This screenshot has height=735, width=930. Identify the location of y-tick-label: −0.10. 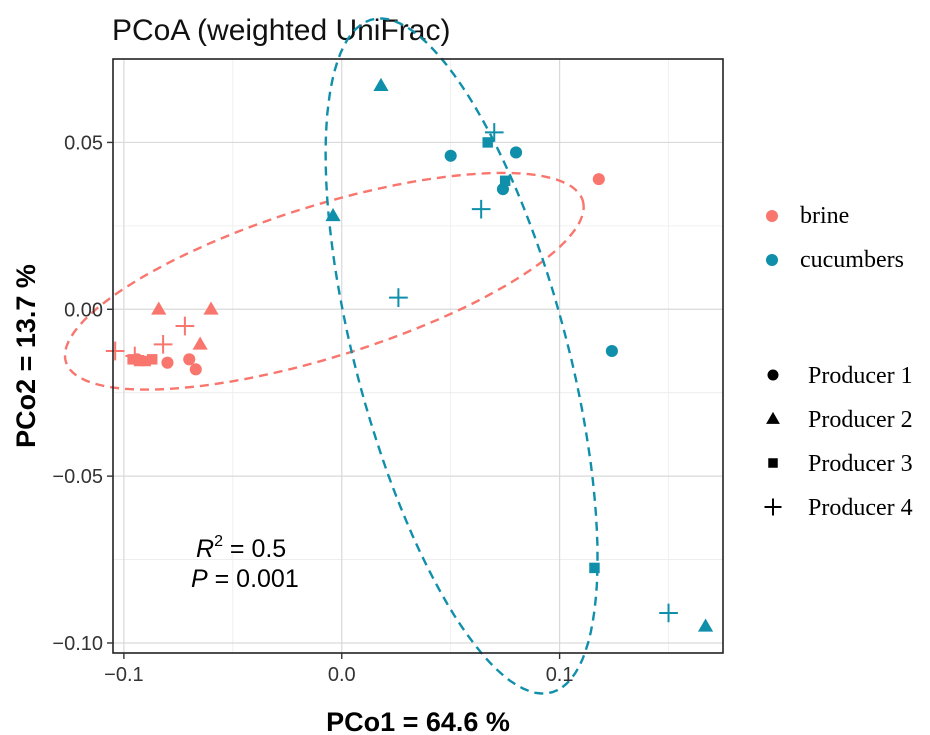
(77, 644).